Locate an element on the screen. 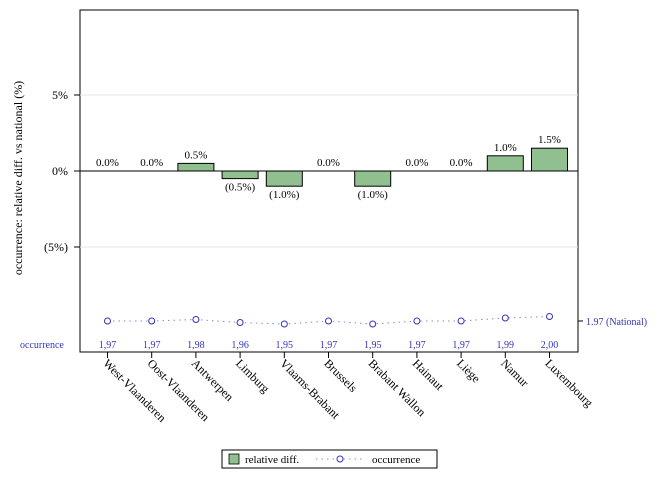 This screenshot has height=480, width=672. occurrence-value-label: 1,98 is located at coordinates (196, 345).